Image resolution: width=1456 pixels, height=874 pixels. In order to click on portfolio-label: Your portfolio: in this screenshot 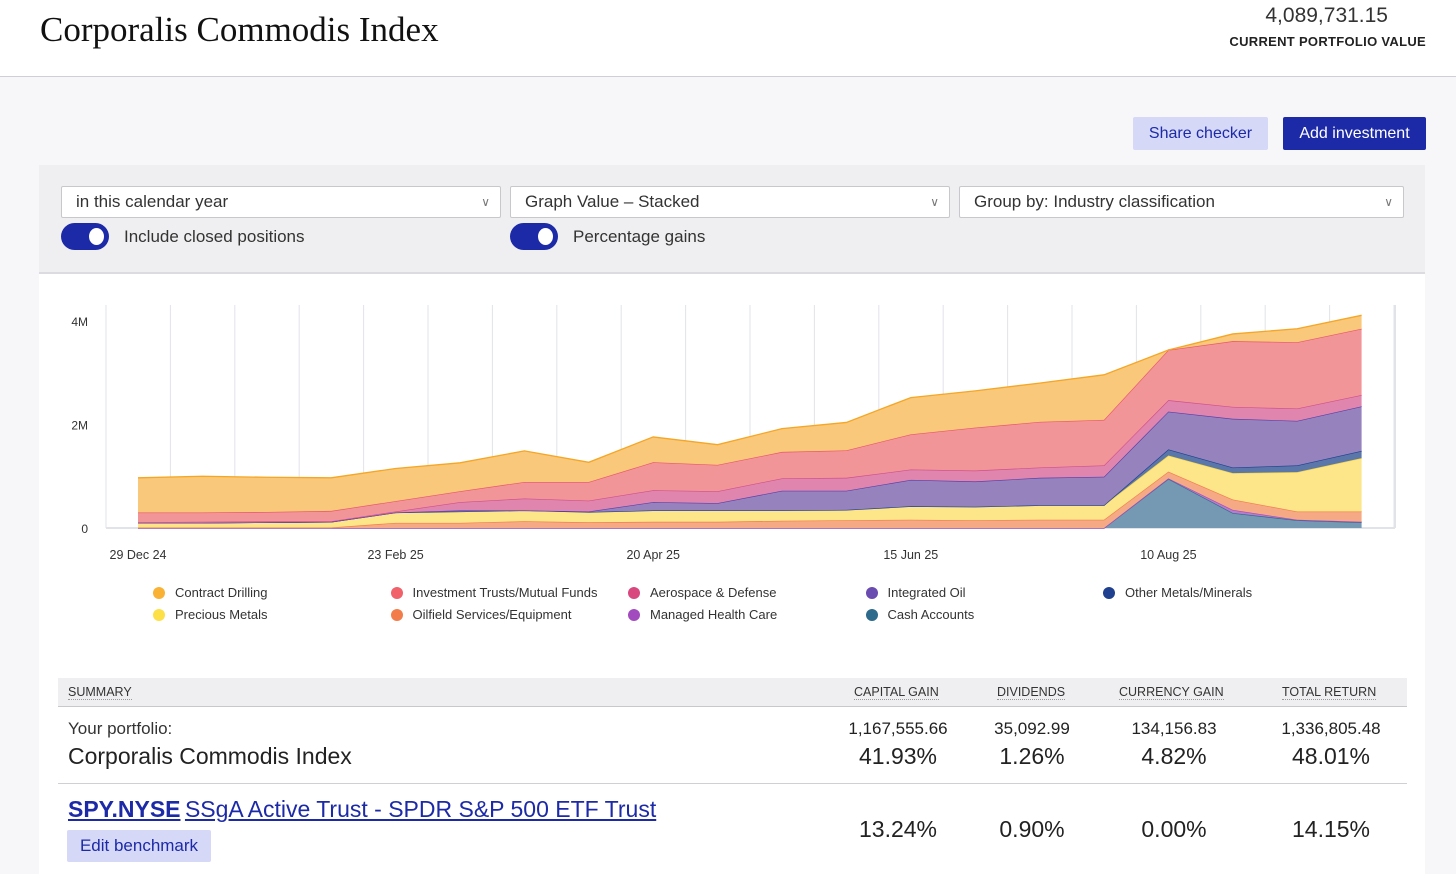, I will do `click(120, 728)`.